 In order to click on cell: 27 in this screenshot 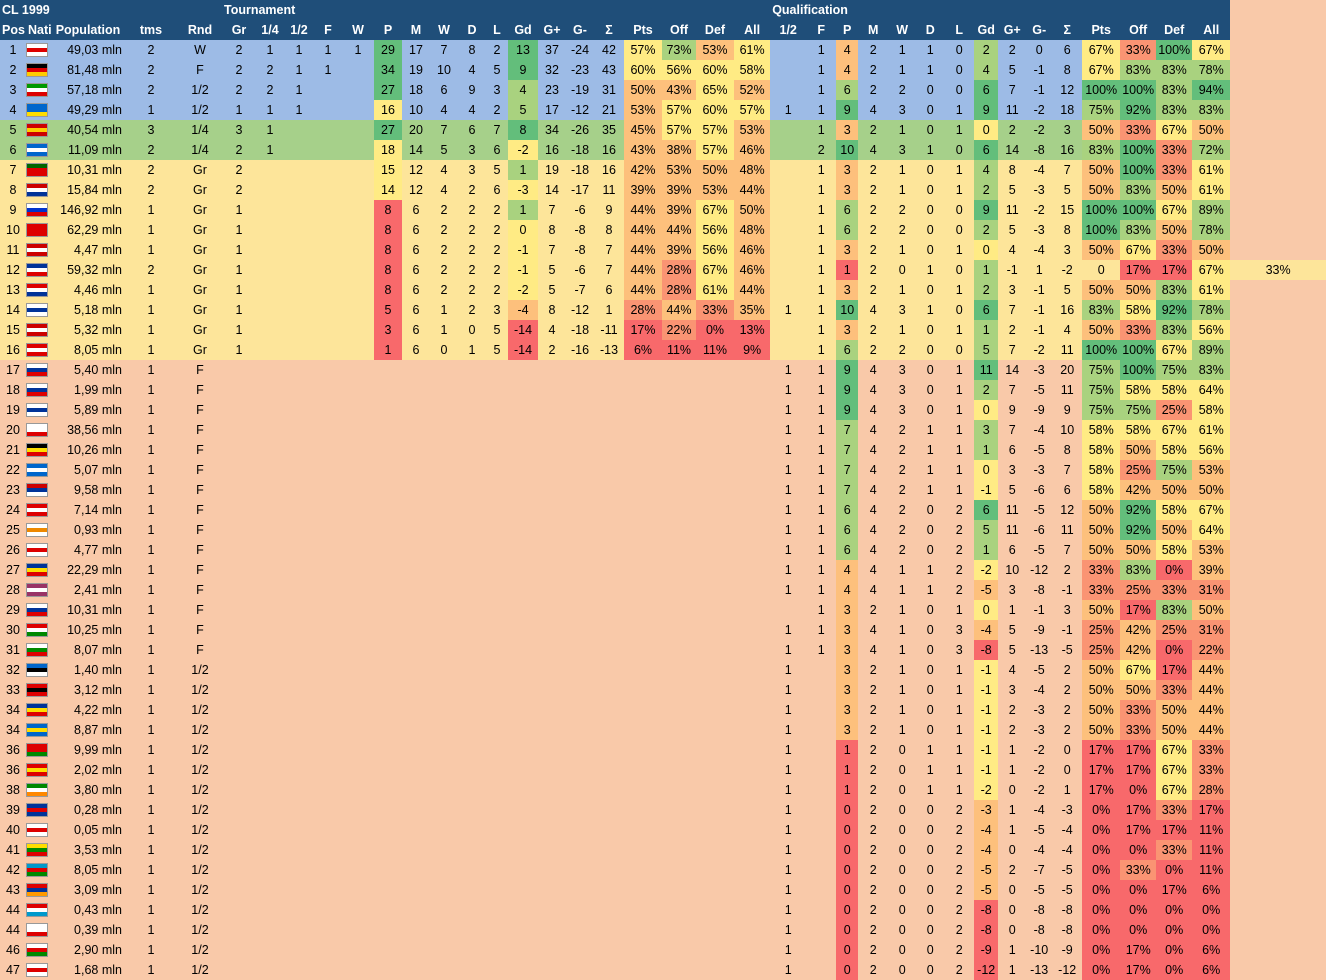, I will do `click(388, 90)`.